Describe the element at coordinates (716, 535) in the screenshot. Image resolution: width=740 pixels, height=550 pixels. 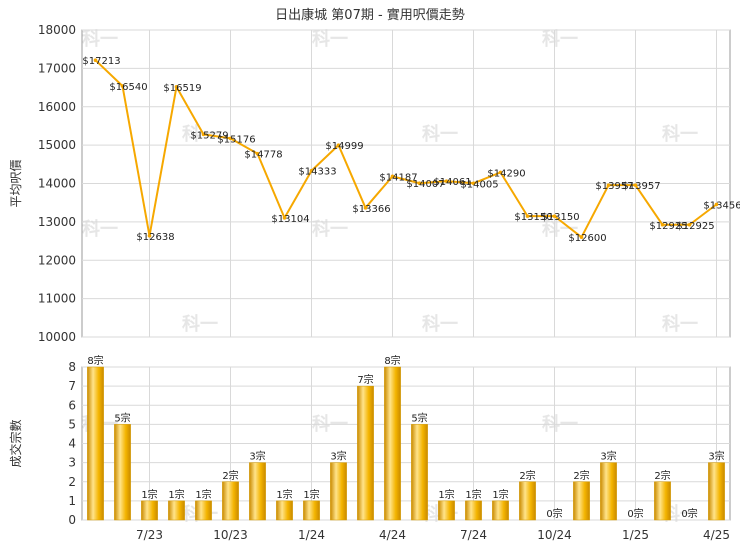
I see `x-tick-label: 4/25` at that location.